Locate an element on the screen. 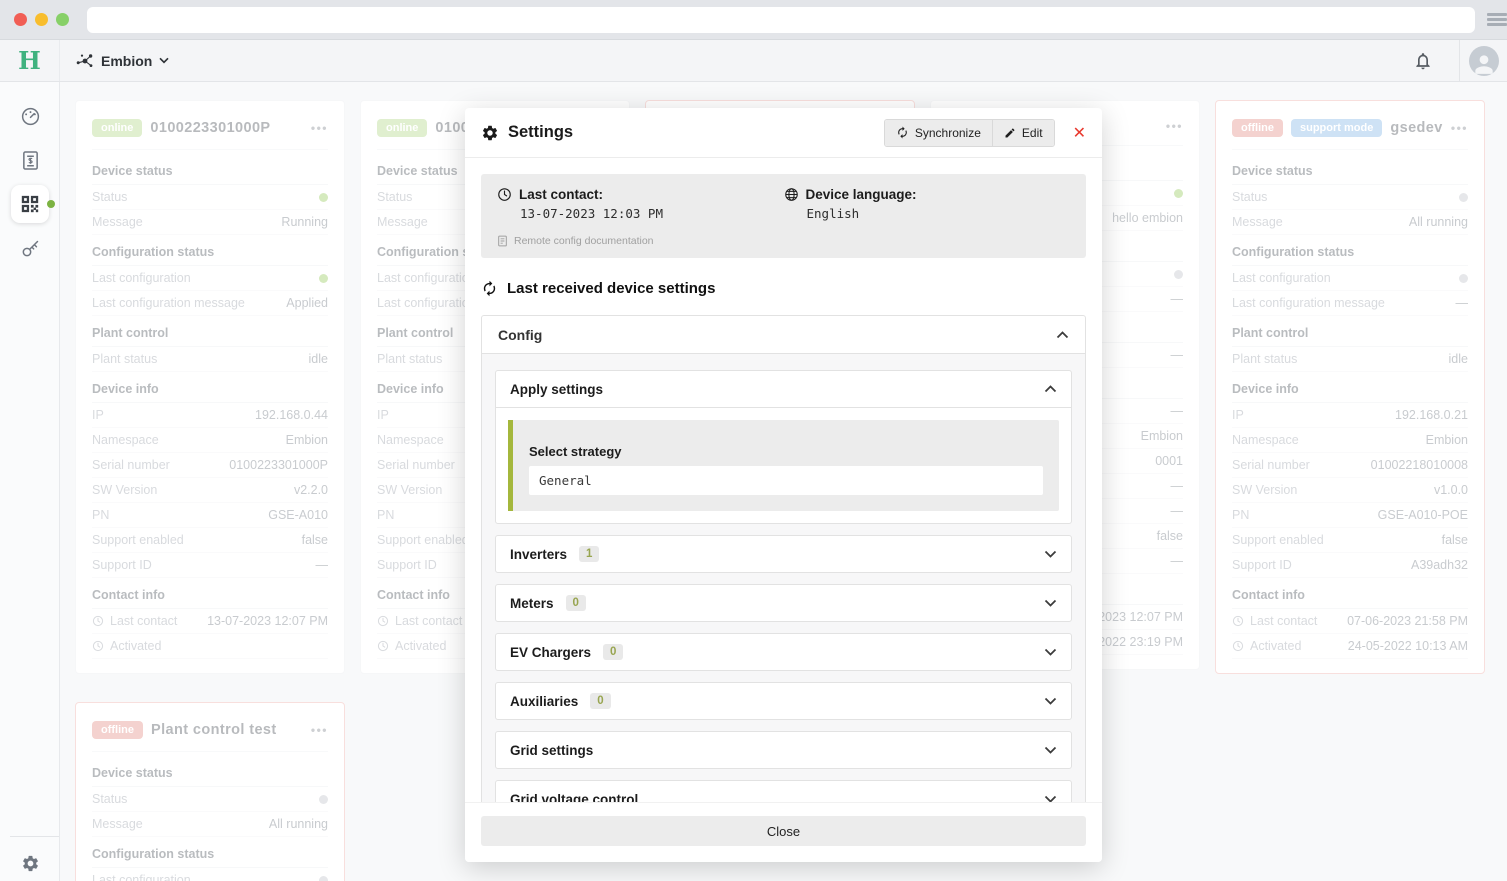 The height and width of the screenshot is (881, 1507). key-icon is located at coordinates (30, 248).